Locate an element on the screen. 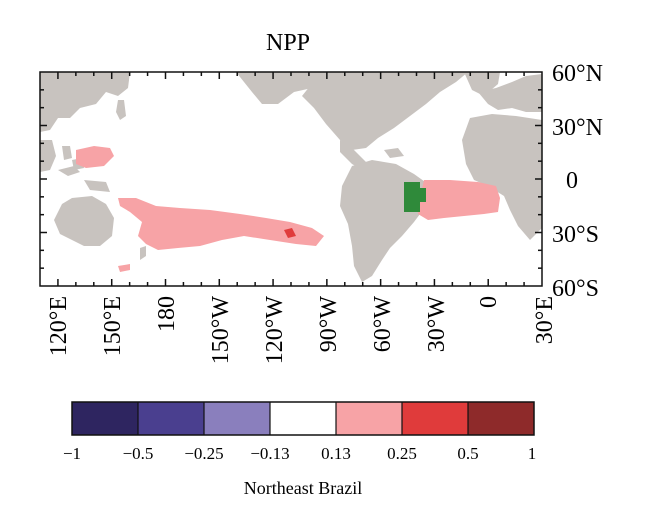 The image size is (660, 526). lat-label-eq: 0 is located at coordinates (572, 181).